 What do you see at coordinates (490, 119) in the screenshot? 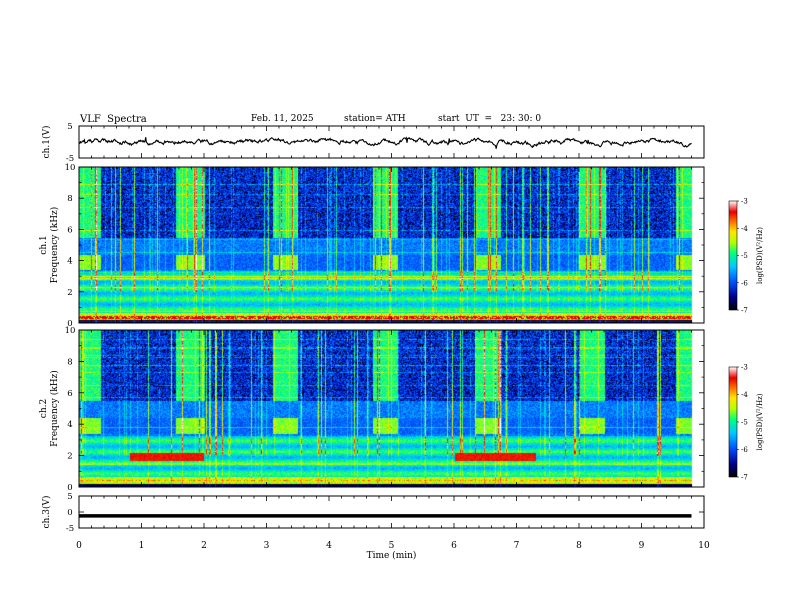
I see `start-time-label: start UT = 23: 30: 0` at bounding box center [490, 119].